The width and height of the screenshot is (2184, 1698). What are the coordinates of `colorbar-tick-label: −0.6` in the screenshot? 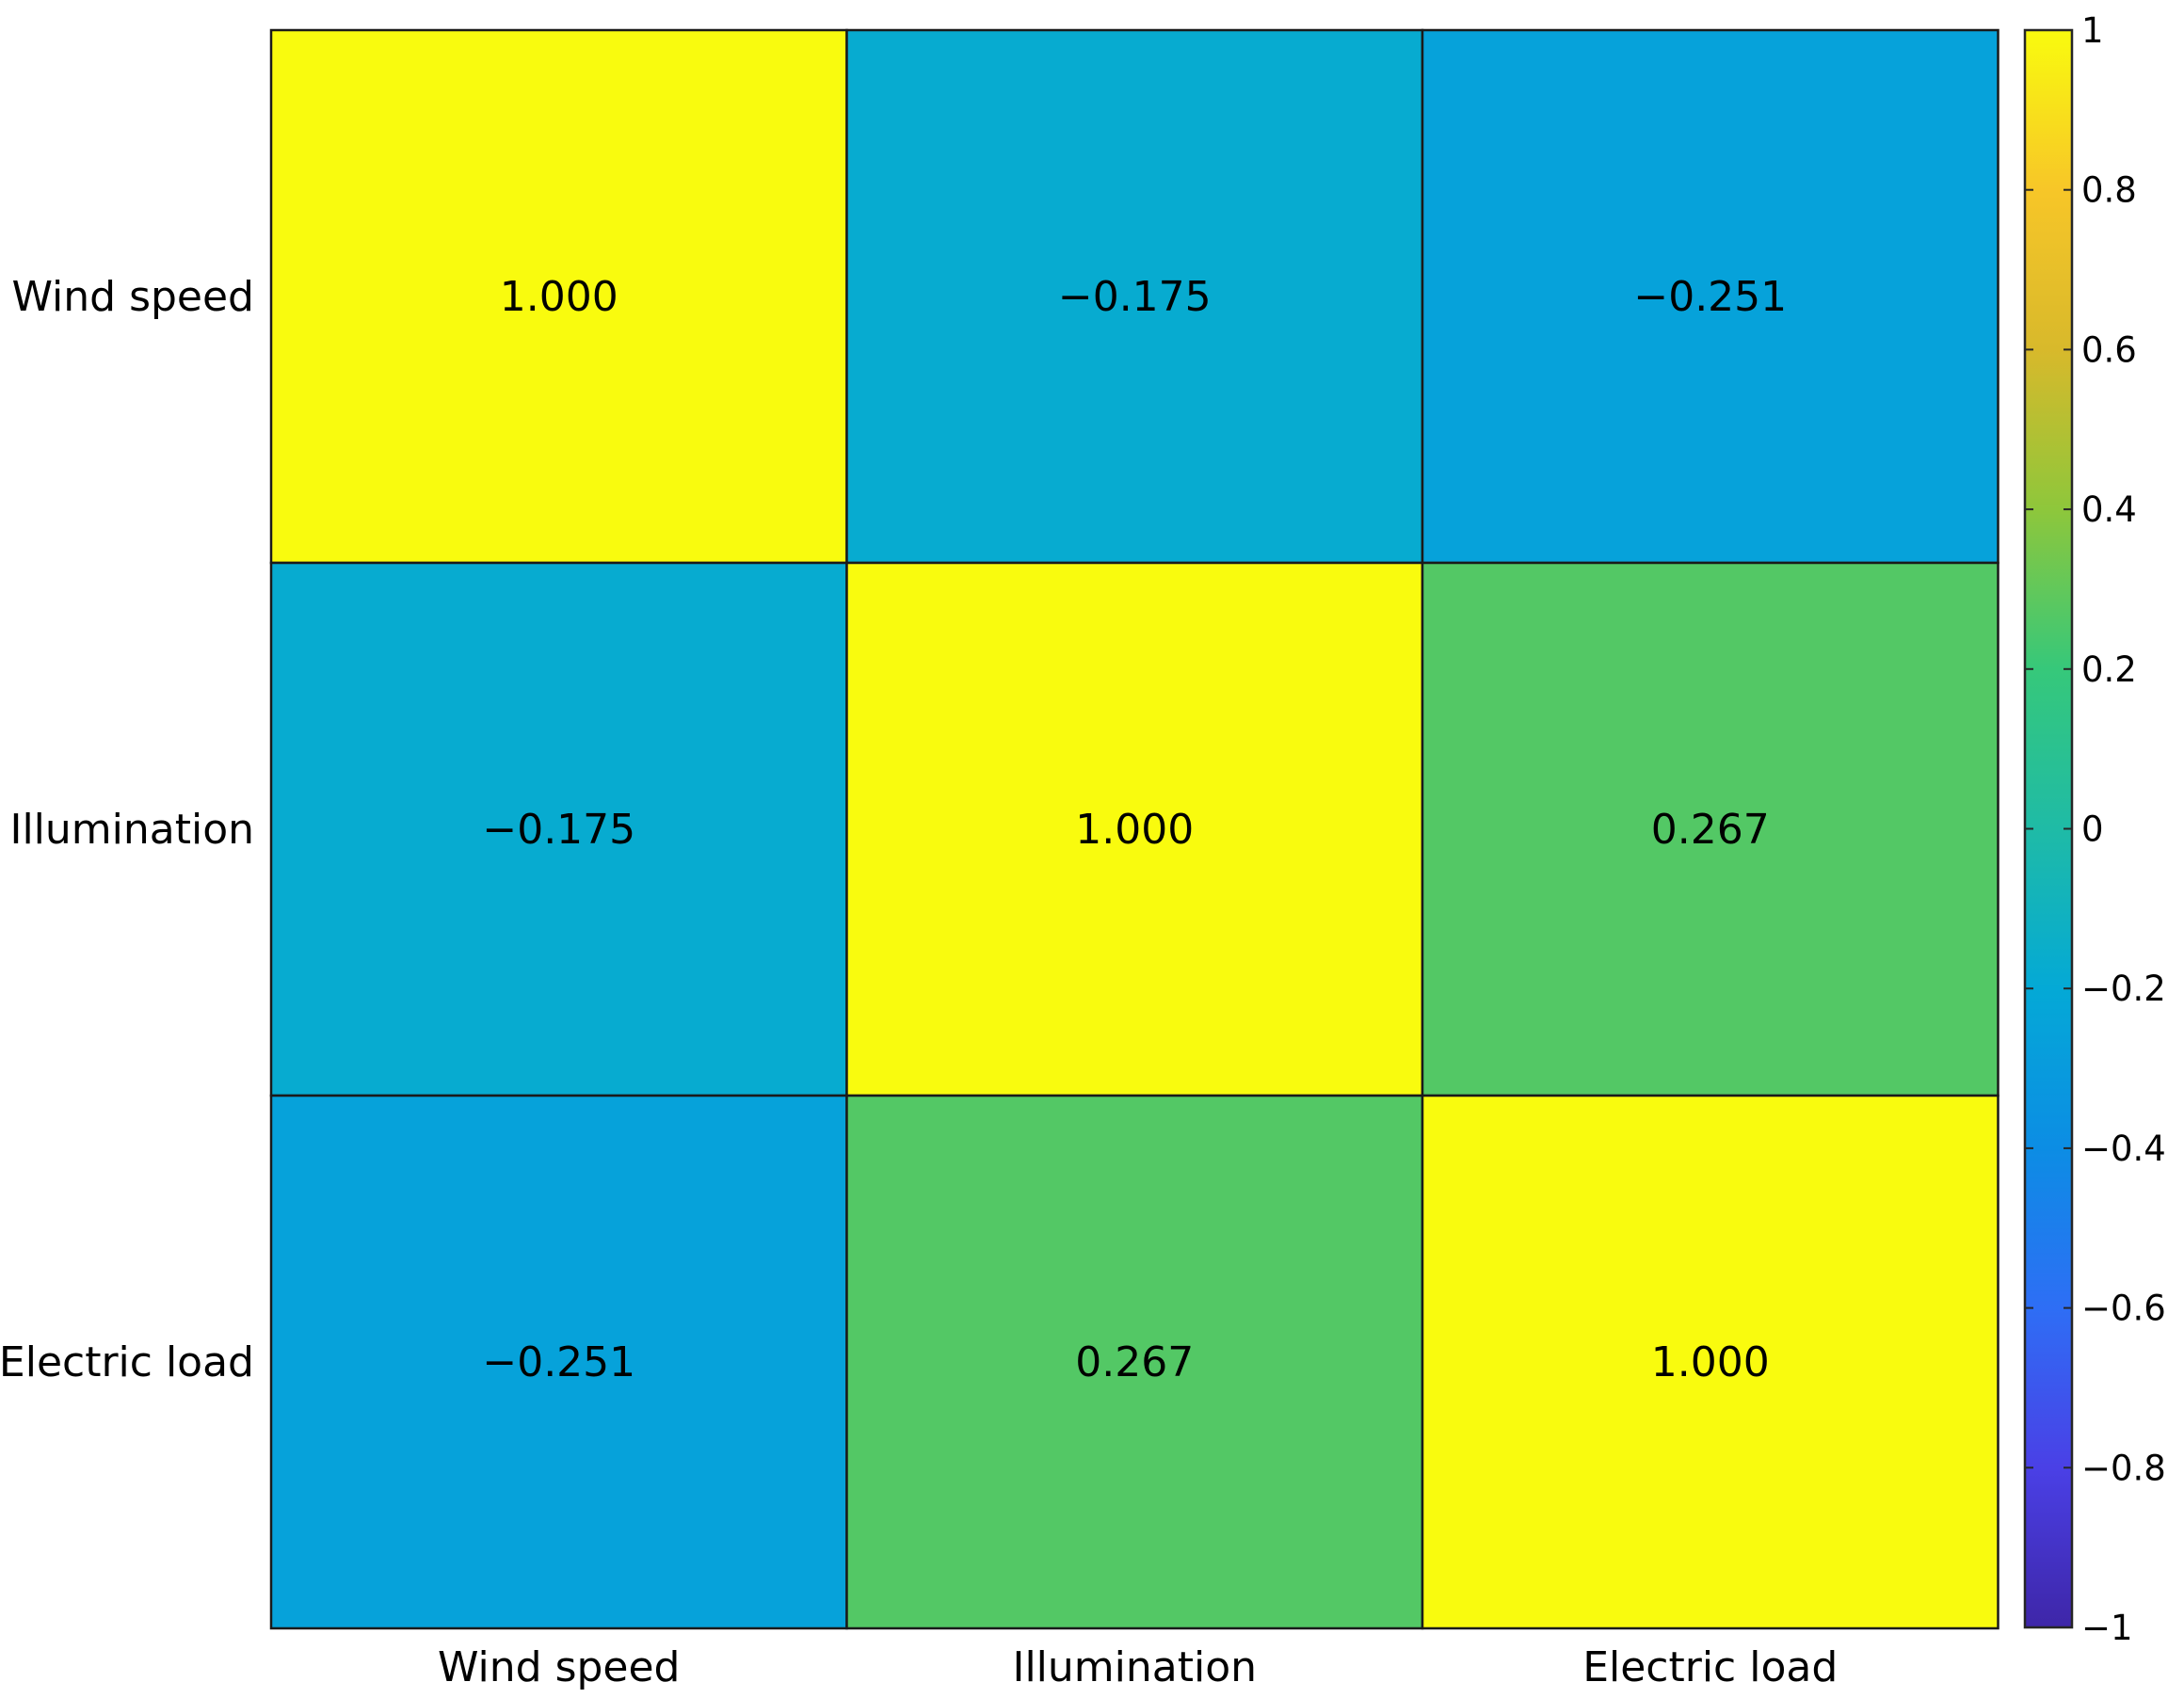 It's located at (2123, 1309).